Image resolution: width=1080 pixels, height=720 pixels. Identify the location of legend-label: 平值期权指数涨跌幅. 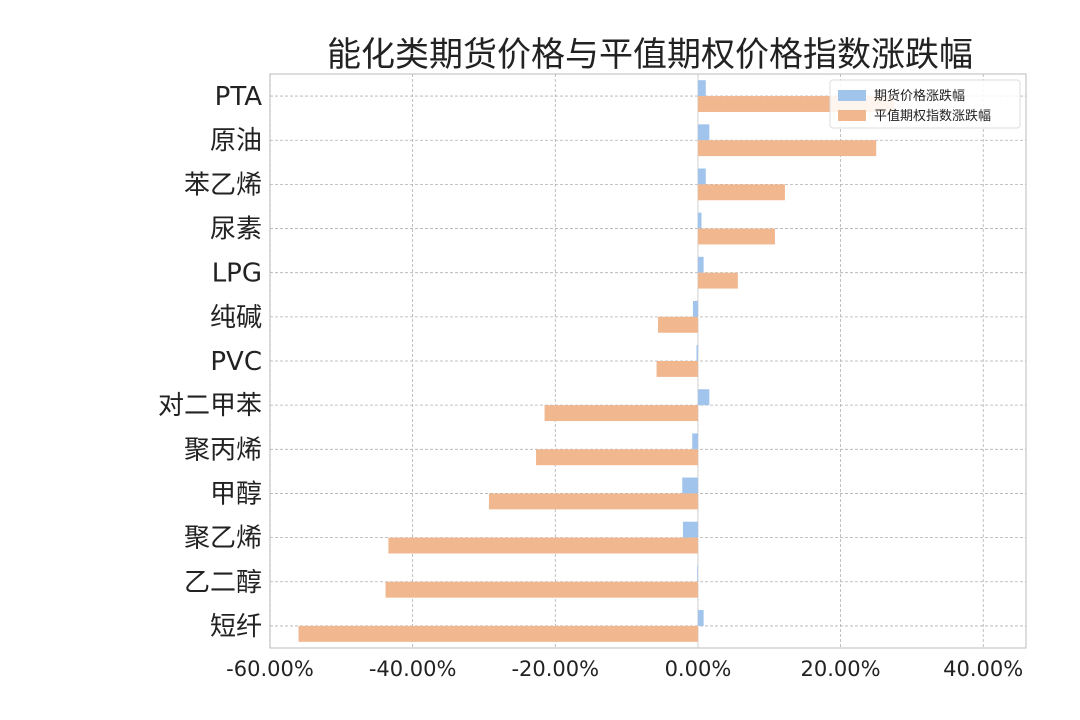
(932, 116).